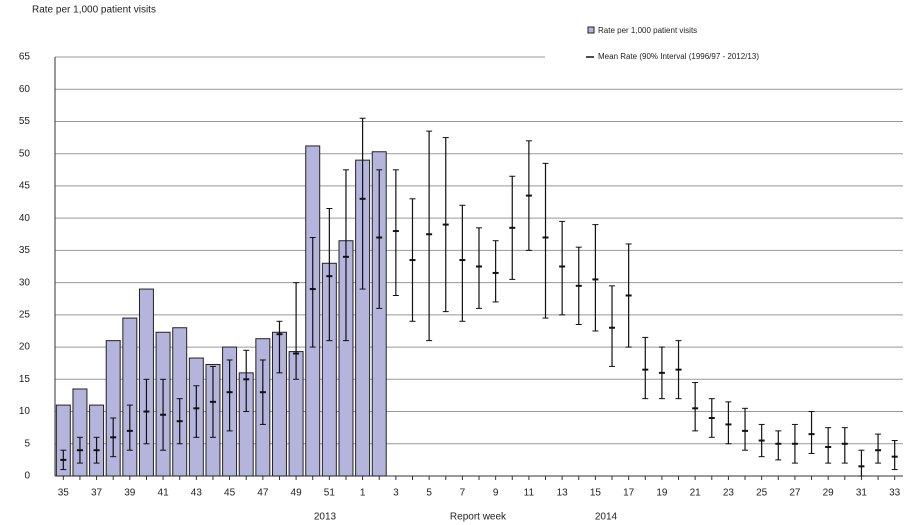 The height and width of the screenshot is (525, 904). I want to click on y-tick-label: 60, so click(25, 89).